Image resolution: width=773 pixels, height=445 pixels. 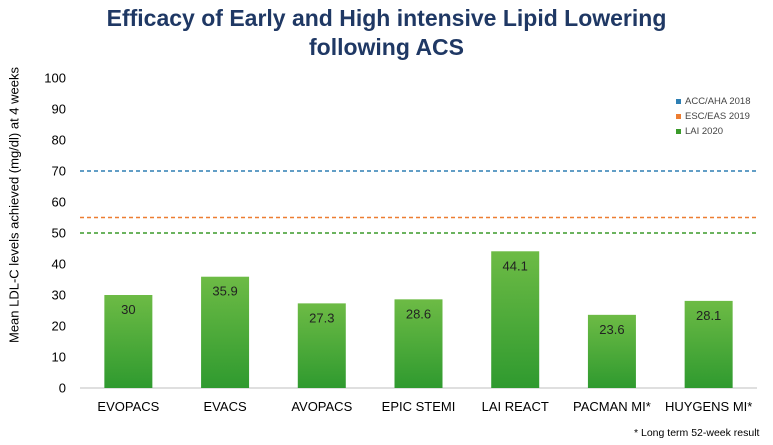 What do you see at coordinates (515, 265) in the screenshot?
I see `bar-value-label: 44.1` at bounding box center [515, 265].